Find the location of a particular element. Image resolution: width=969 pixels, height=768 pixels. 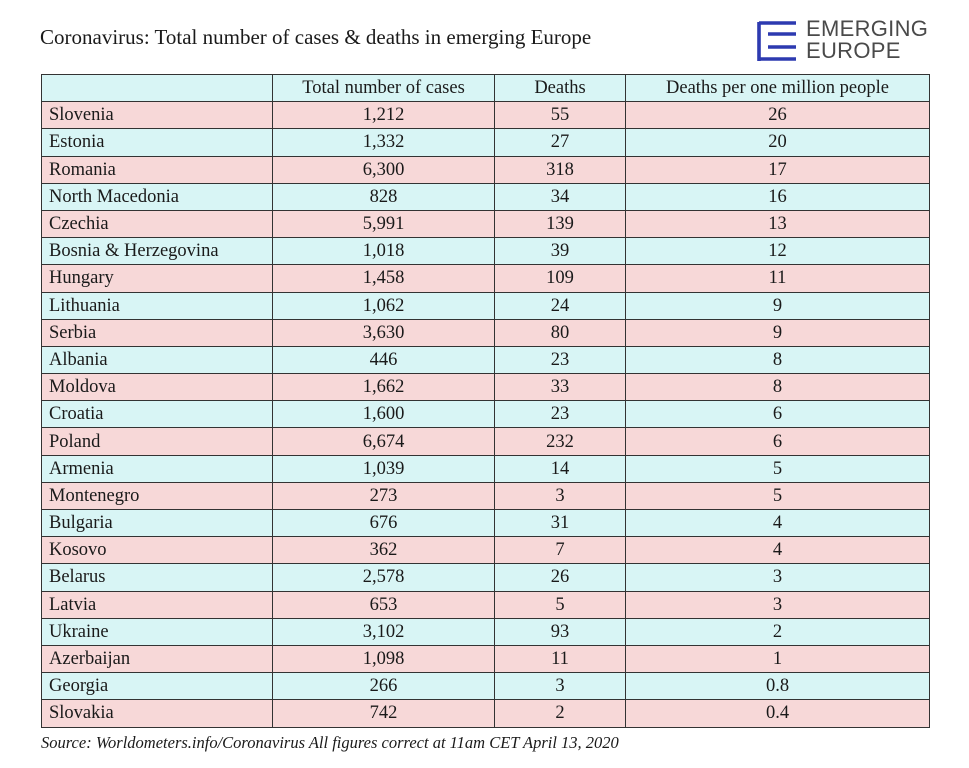

country-cell: Romania is located at coordinates (157, 169).